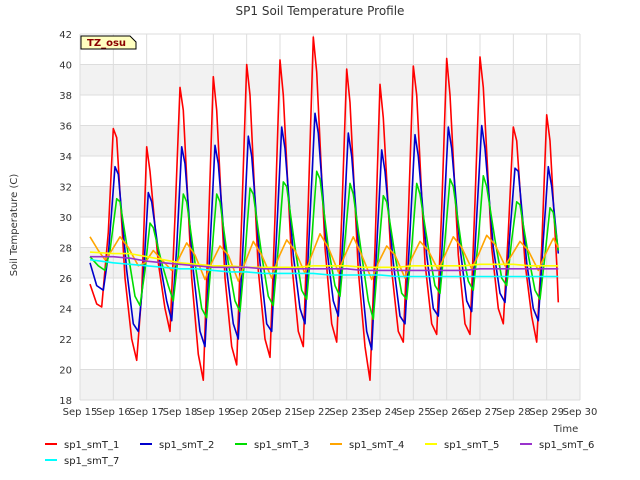 This screenshot has height=480, width=640. I want to click on x-tick-label: Sep 27, so click(480, 412).